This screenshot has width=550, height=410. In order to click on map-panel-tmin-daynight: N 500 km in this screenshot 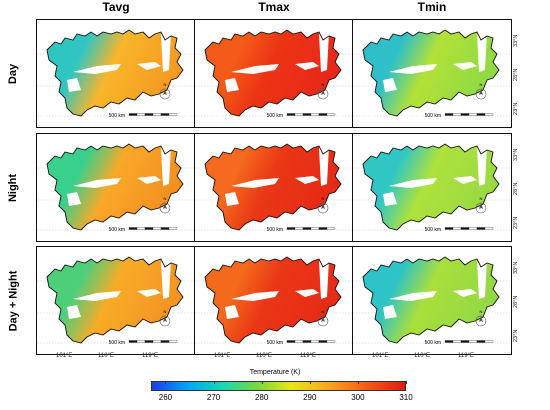, I will do `click(432, 300)`.